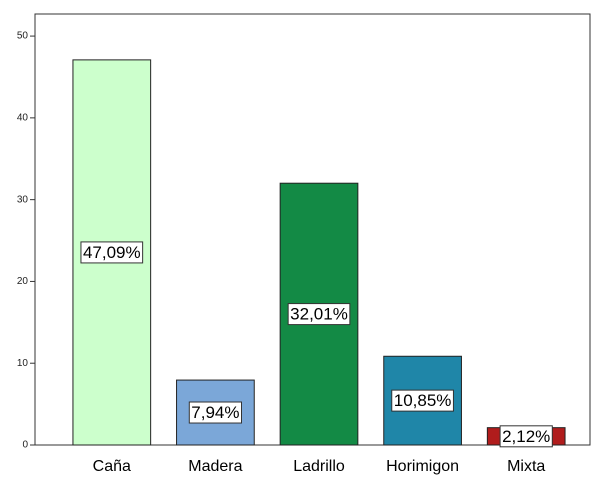 The image size is (593, 477). I want to click on y-tick-label: 10, so click(23, 363).